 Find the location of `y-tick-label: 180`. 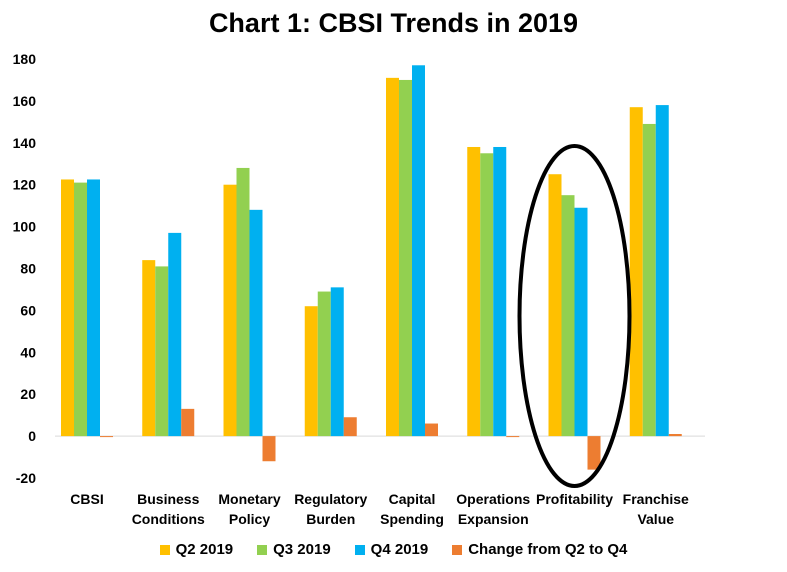

y-tick-label: 180 is located at coordinates (25, 59).